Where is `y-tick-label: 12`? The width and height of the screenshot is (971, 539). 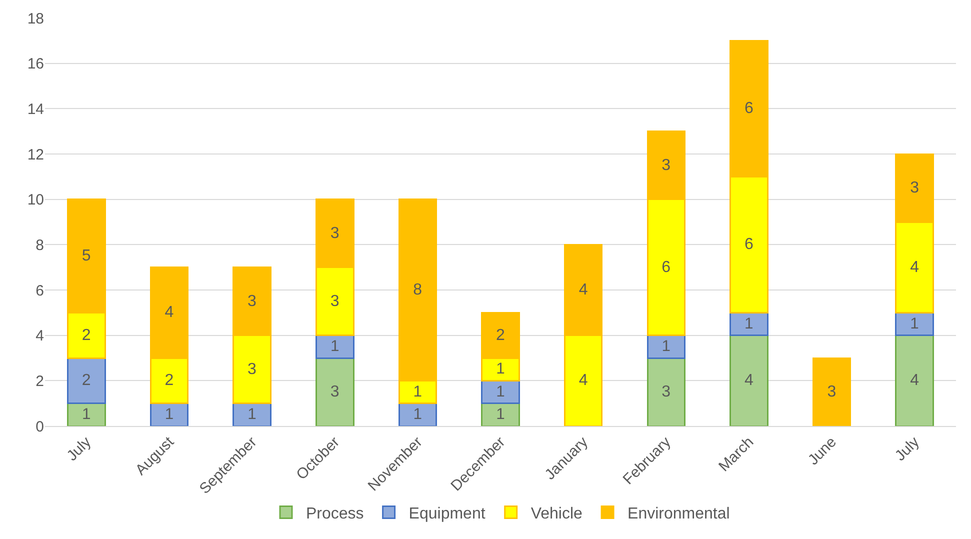 y-tick-label: 12 is located at coordinates (35, 155).